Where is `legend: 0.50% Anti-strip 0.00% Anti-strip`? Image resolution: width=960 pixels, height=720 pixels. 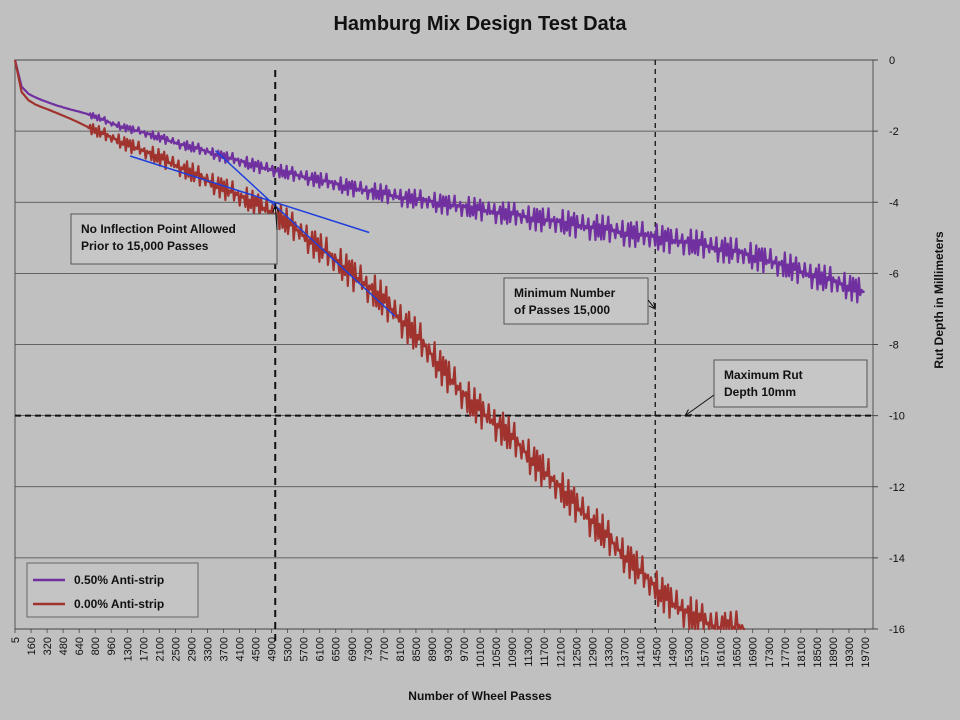 legend: 0.50% Anti-strip 0.00% Anti-strip is located at coordinates (112, 590).